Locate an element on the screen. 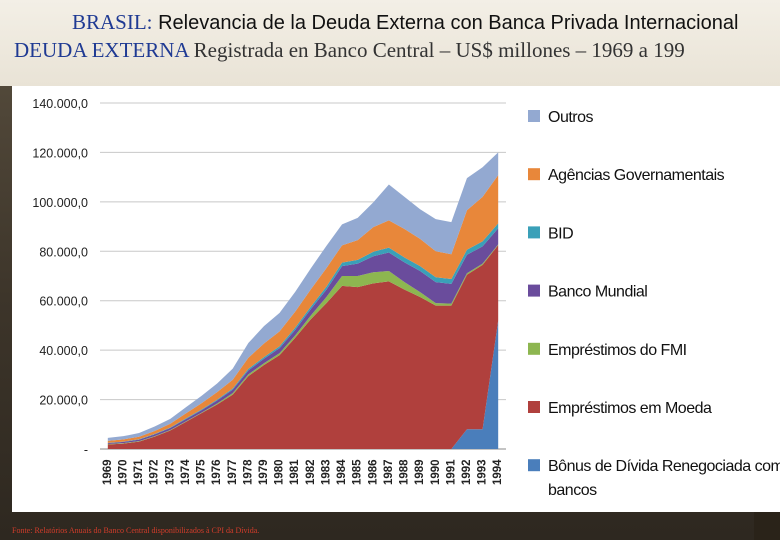  x-tick-label: 1986 is located at coordinates (373, 472).